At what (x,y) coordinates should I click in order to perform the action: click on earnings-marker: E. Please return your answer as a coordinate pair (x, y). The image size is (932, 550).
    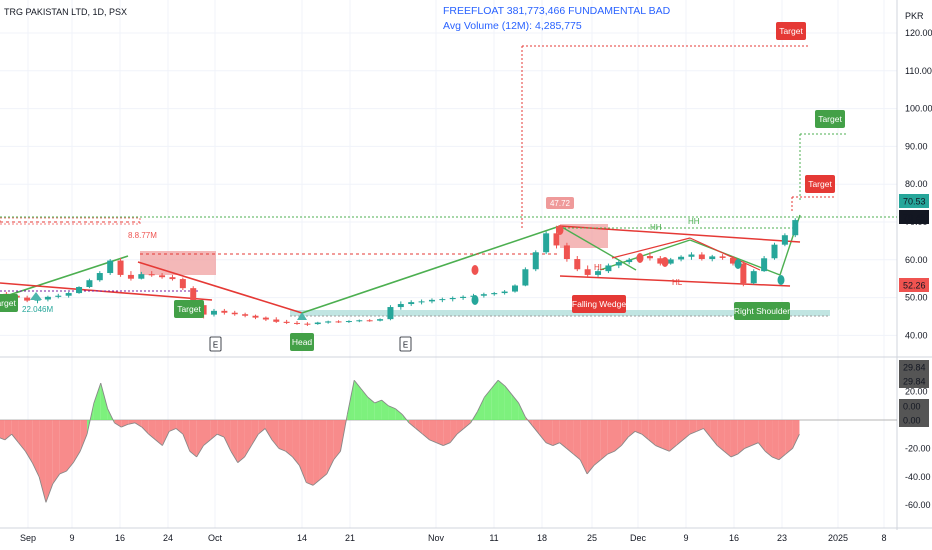
    Looking at the image, I should click on (215, 344).